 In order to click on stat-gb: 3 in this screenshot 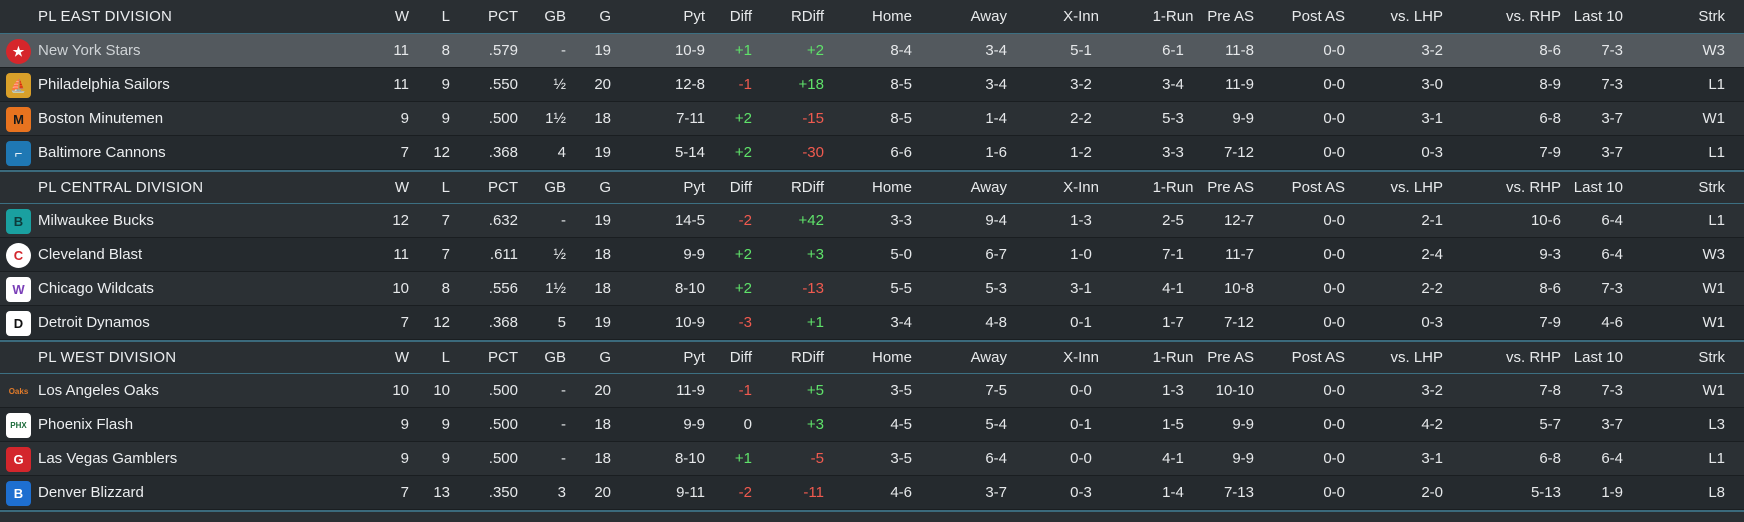, I will do `click(561, 492)`.